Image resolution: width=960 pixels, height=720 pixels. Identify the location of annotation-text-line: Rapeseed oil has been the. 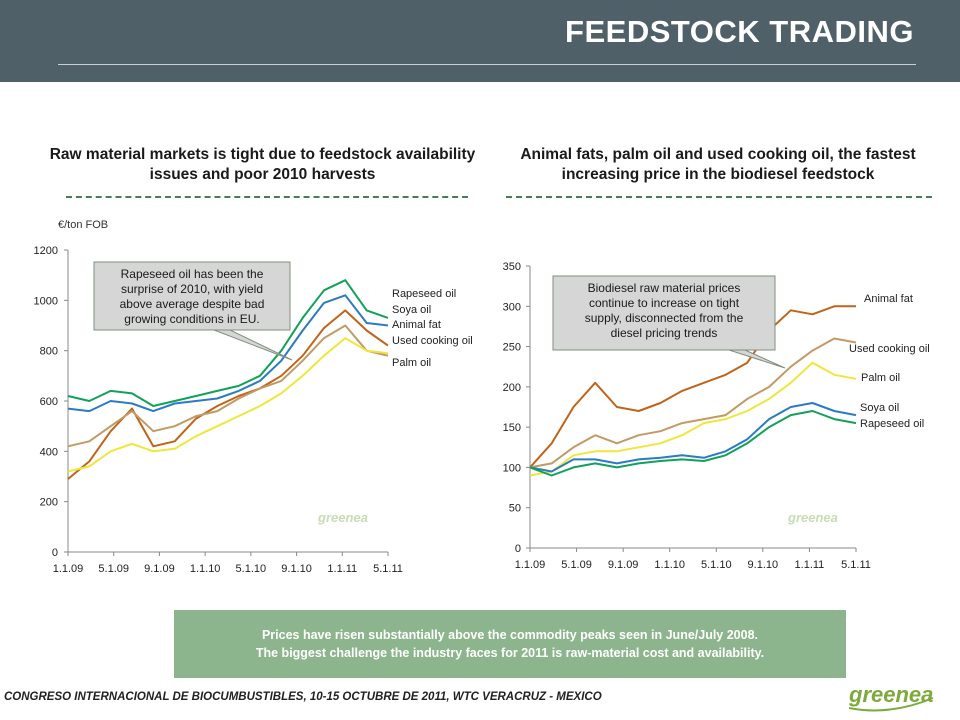
(192, 274).